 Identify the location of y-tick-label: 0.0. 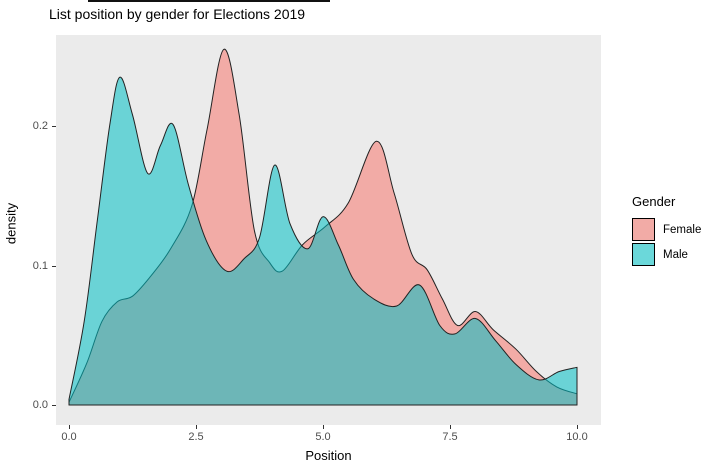
(40, 405).